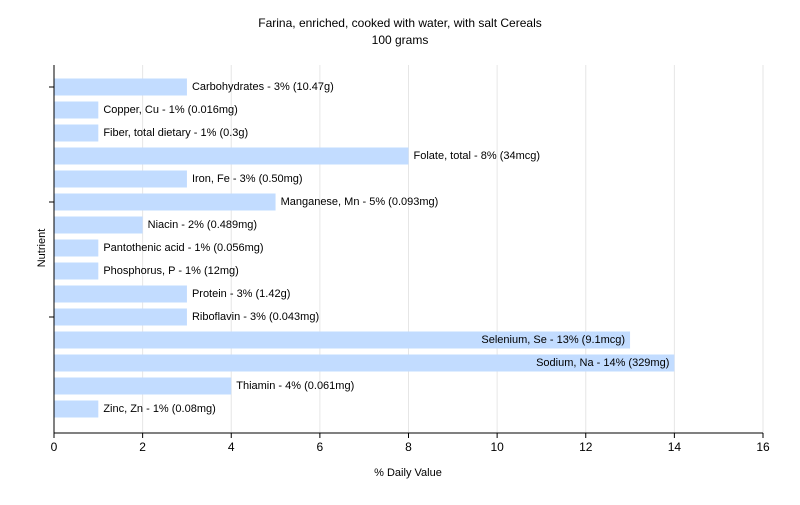 The width and height of the screenshot is (800, 505). I want to click on bar-label: Protein - 3% (1.42g), so click(241, 294).